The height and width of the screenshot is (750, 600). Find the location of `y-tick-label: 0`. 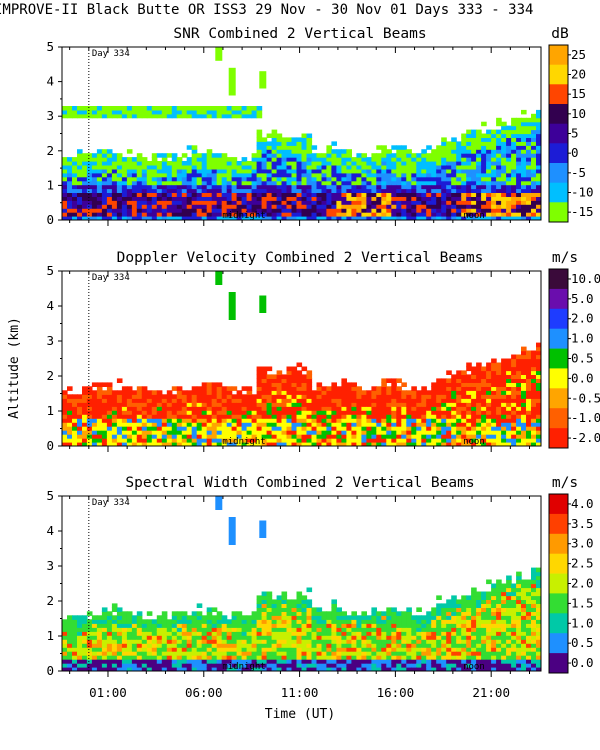

y-tick-label: 0 is located at coordinates (50, 219).